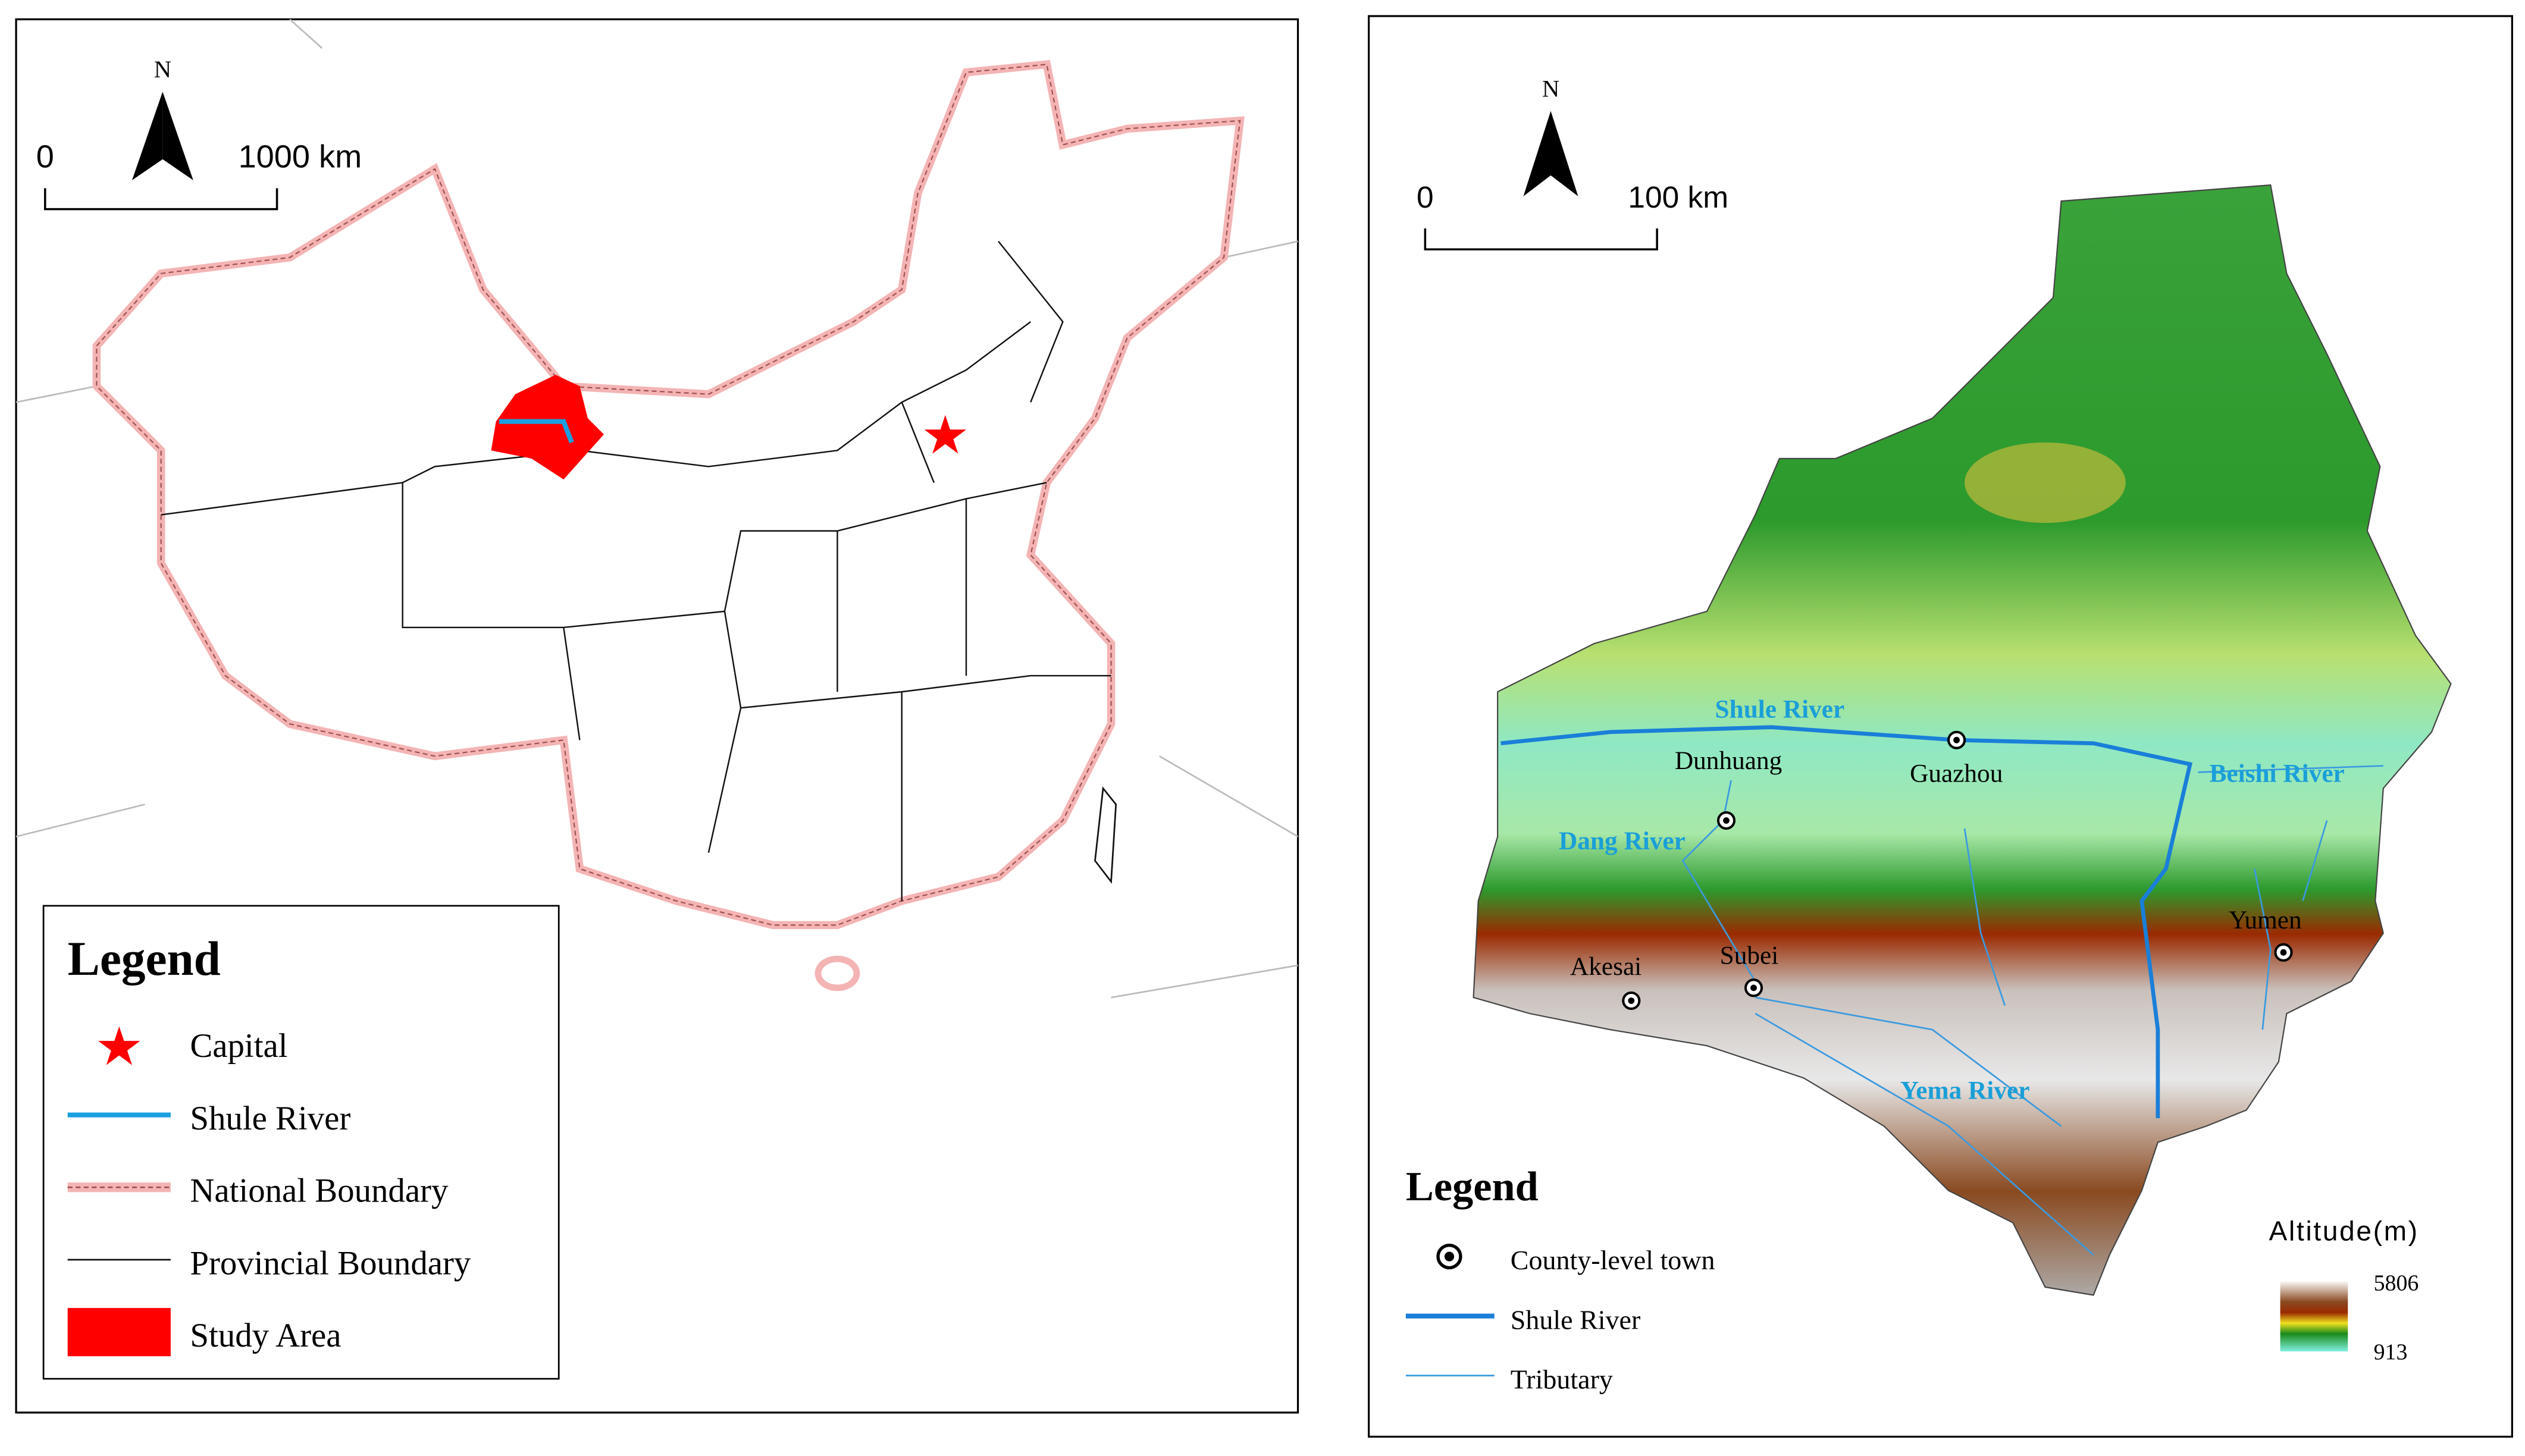 This screenshot has height=1456, width=2525. I want to click on river-label: Beishi River, so click(2277, 774).